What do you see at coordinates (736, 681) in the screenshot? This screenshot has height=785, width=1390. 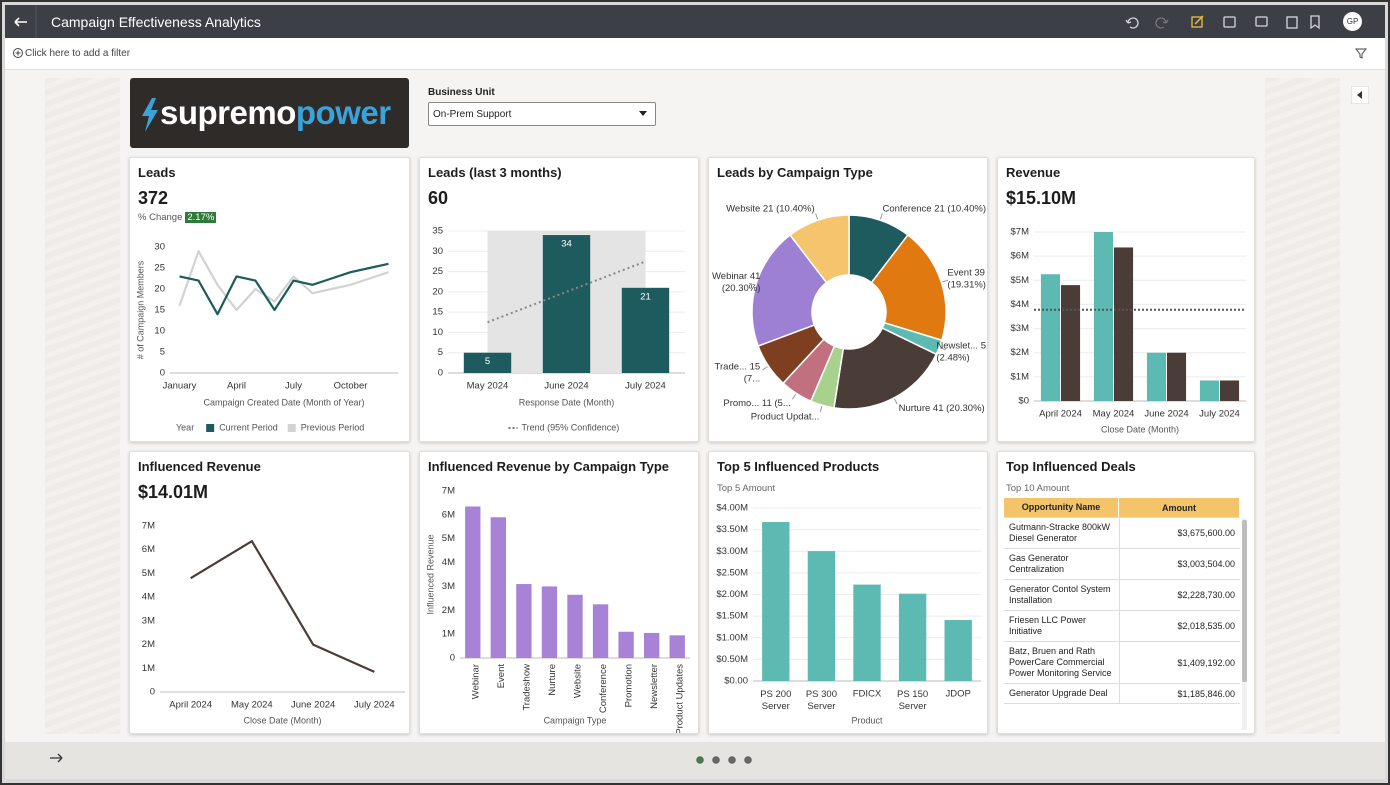 I see `y-tick-label: $0.00` at bounding box center [736, 681].